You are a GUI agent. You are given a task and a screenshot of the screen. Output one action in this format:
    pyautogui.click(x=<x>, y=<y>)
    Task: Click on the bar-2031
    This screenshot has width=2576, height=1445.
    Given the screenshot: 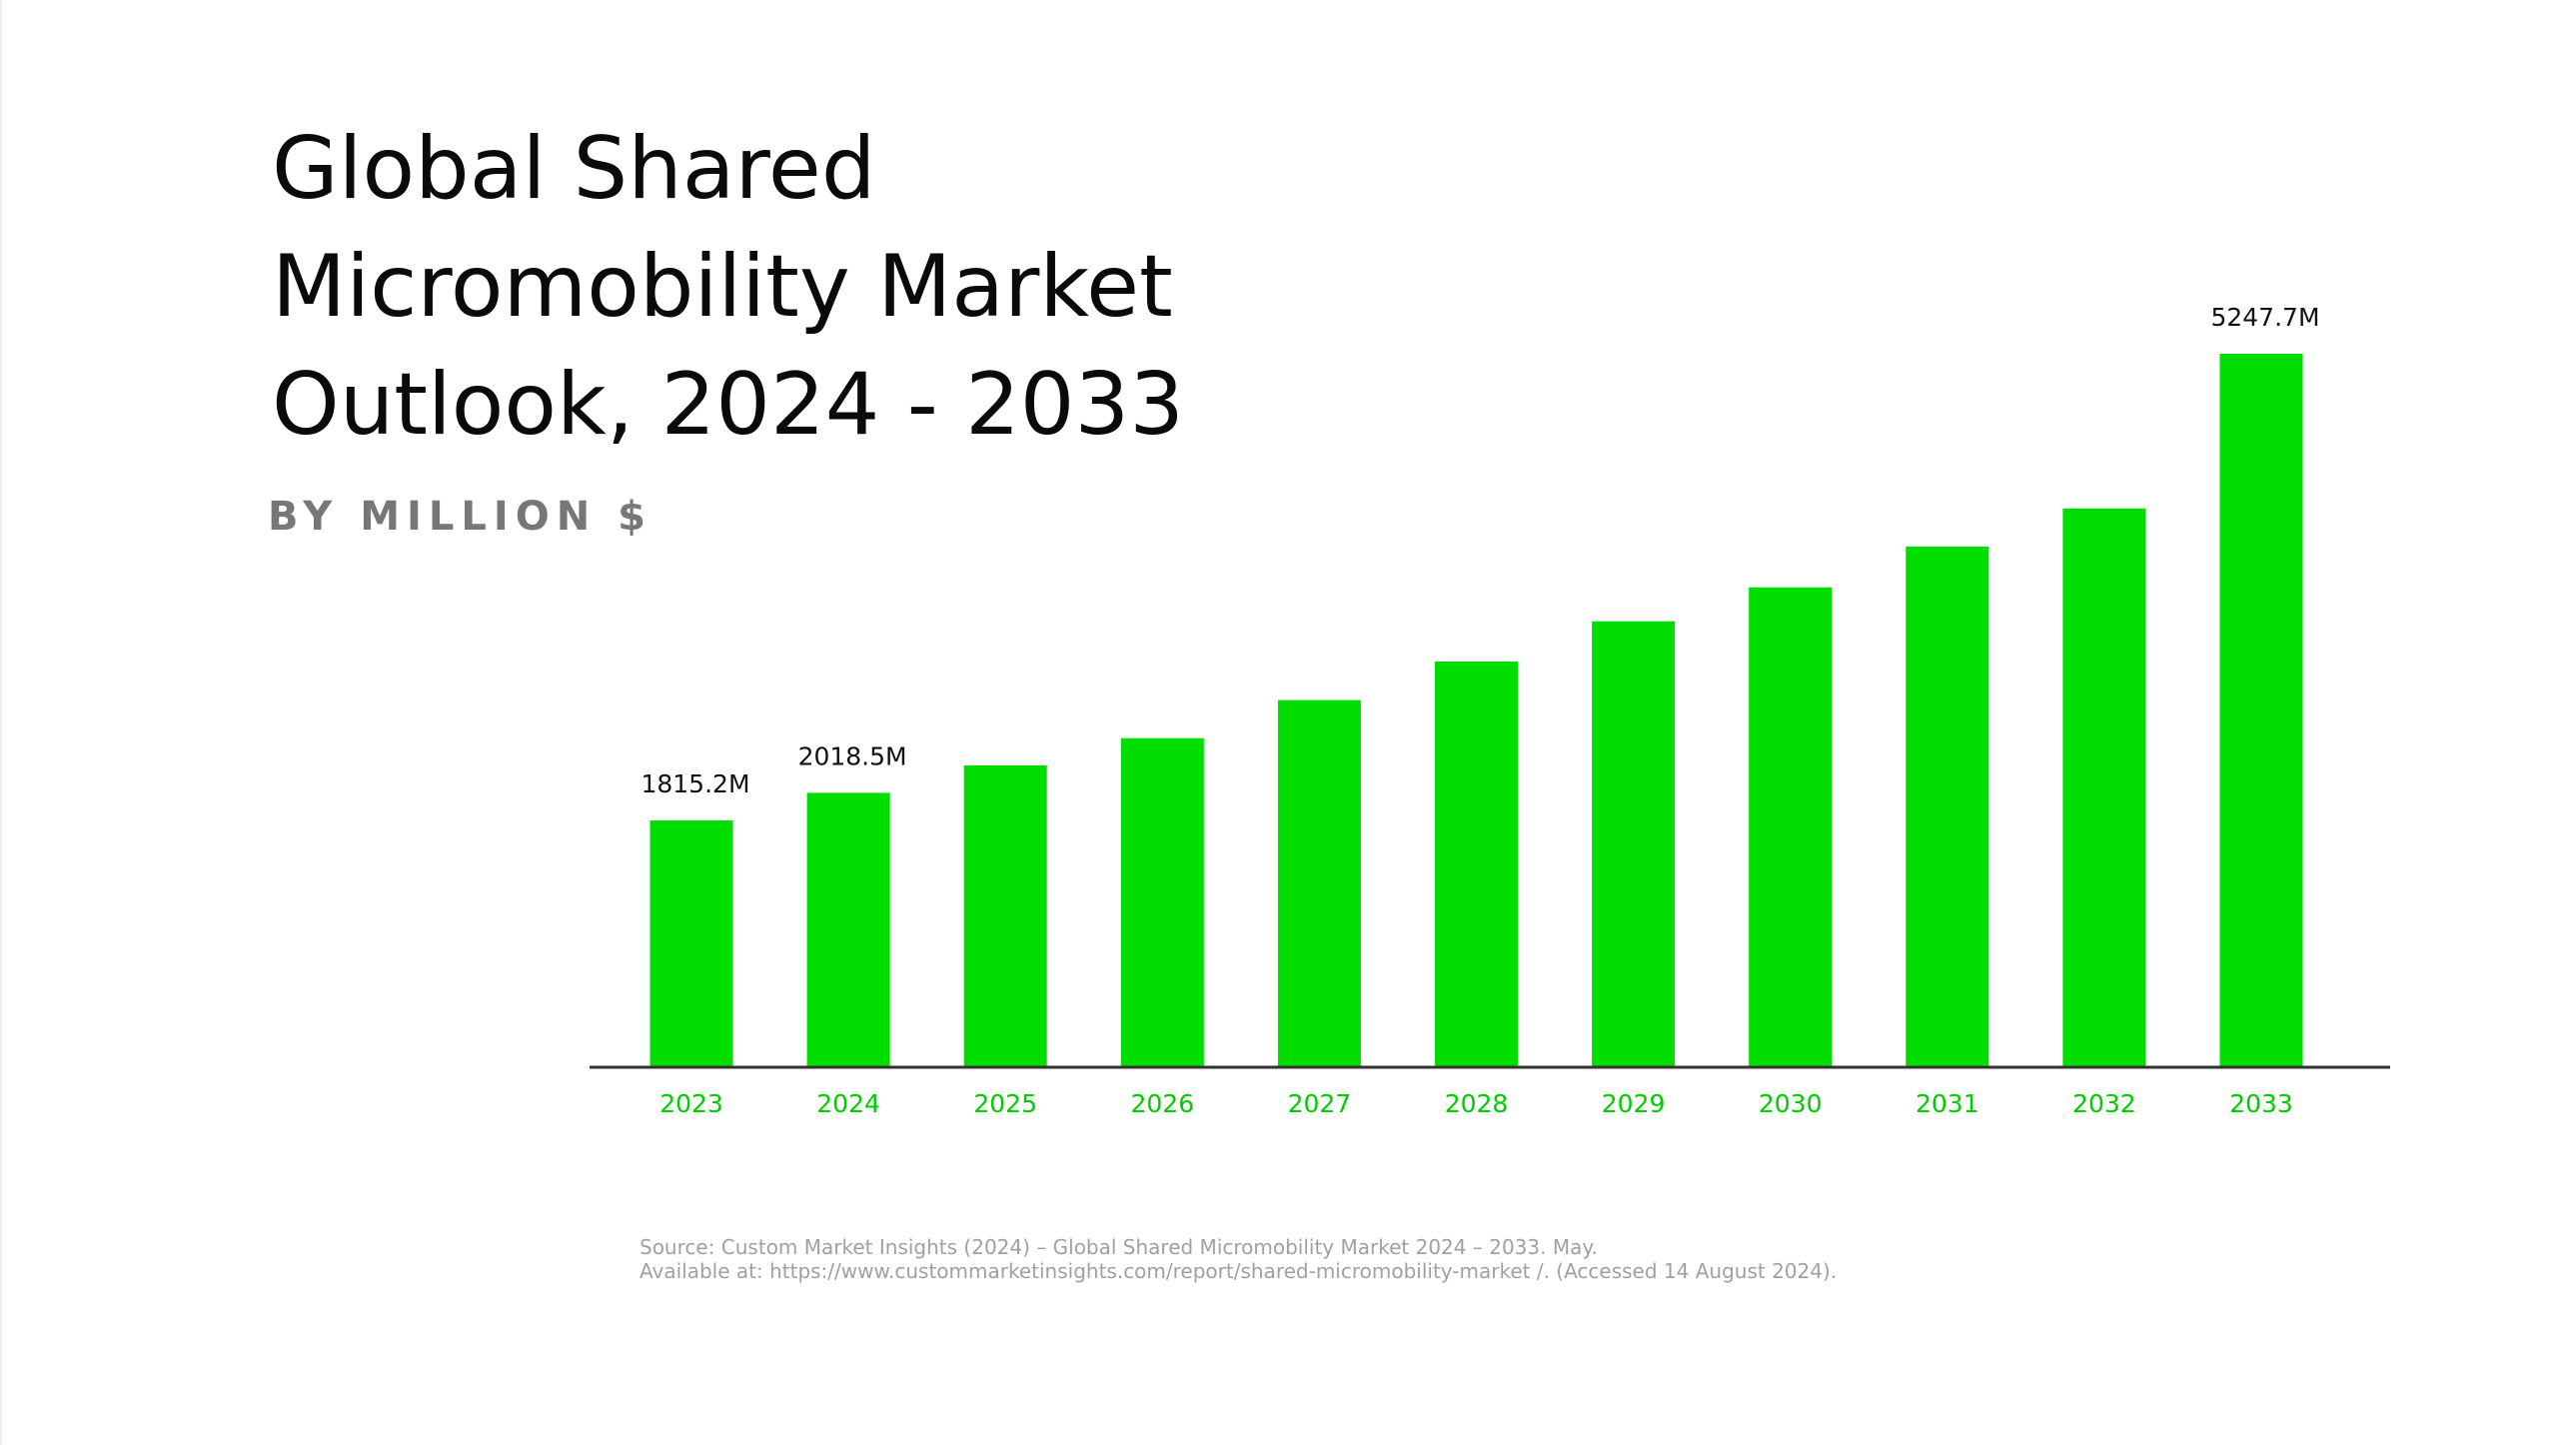 What is the action you would take?
    pyautogui.click(x=1947, y=806)
    